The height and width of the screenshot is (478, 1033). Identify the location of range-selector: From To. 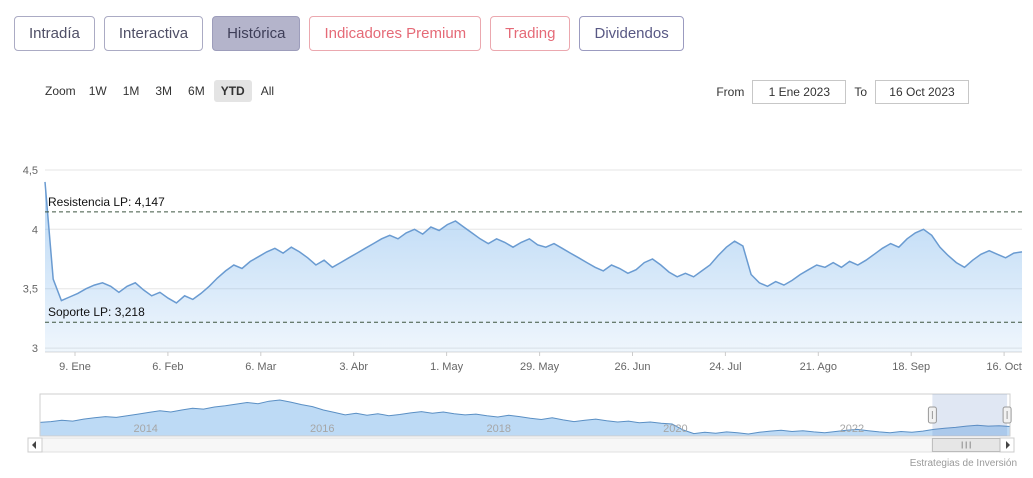
(842, 92).